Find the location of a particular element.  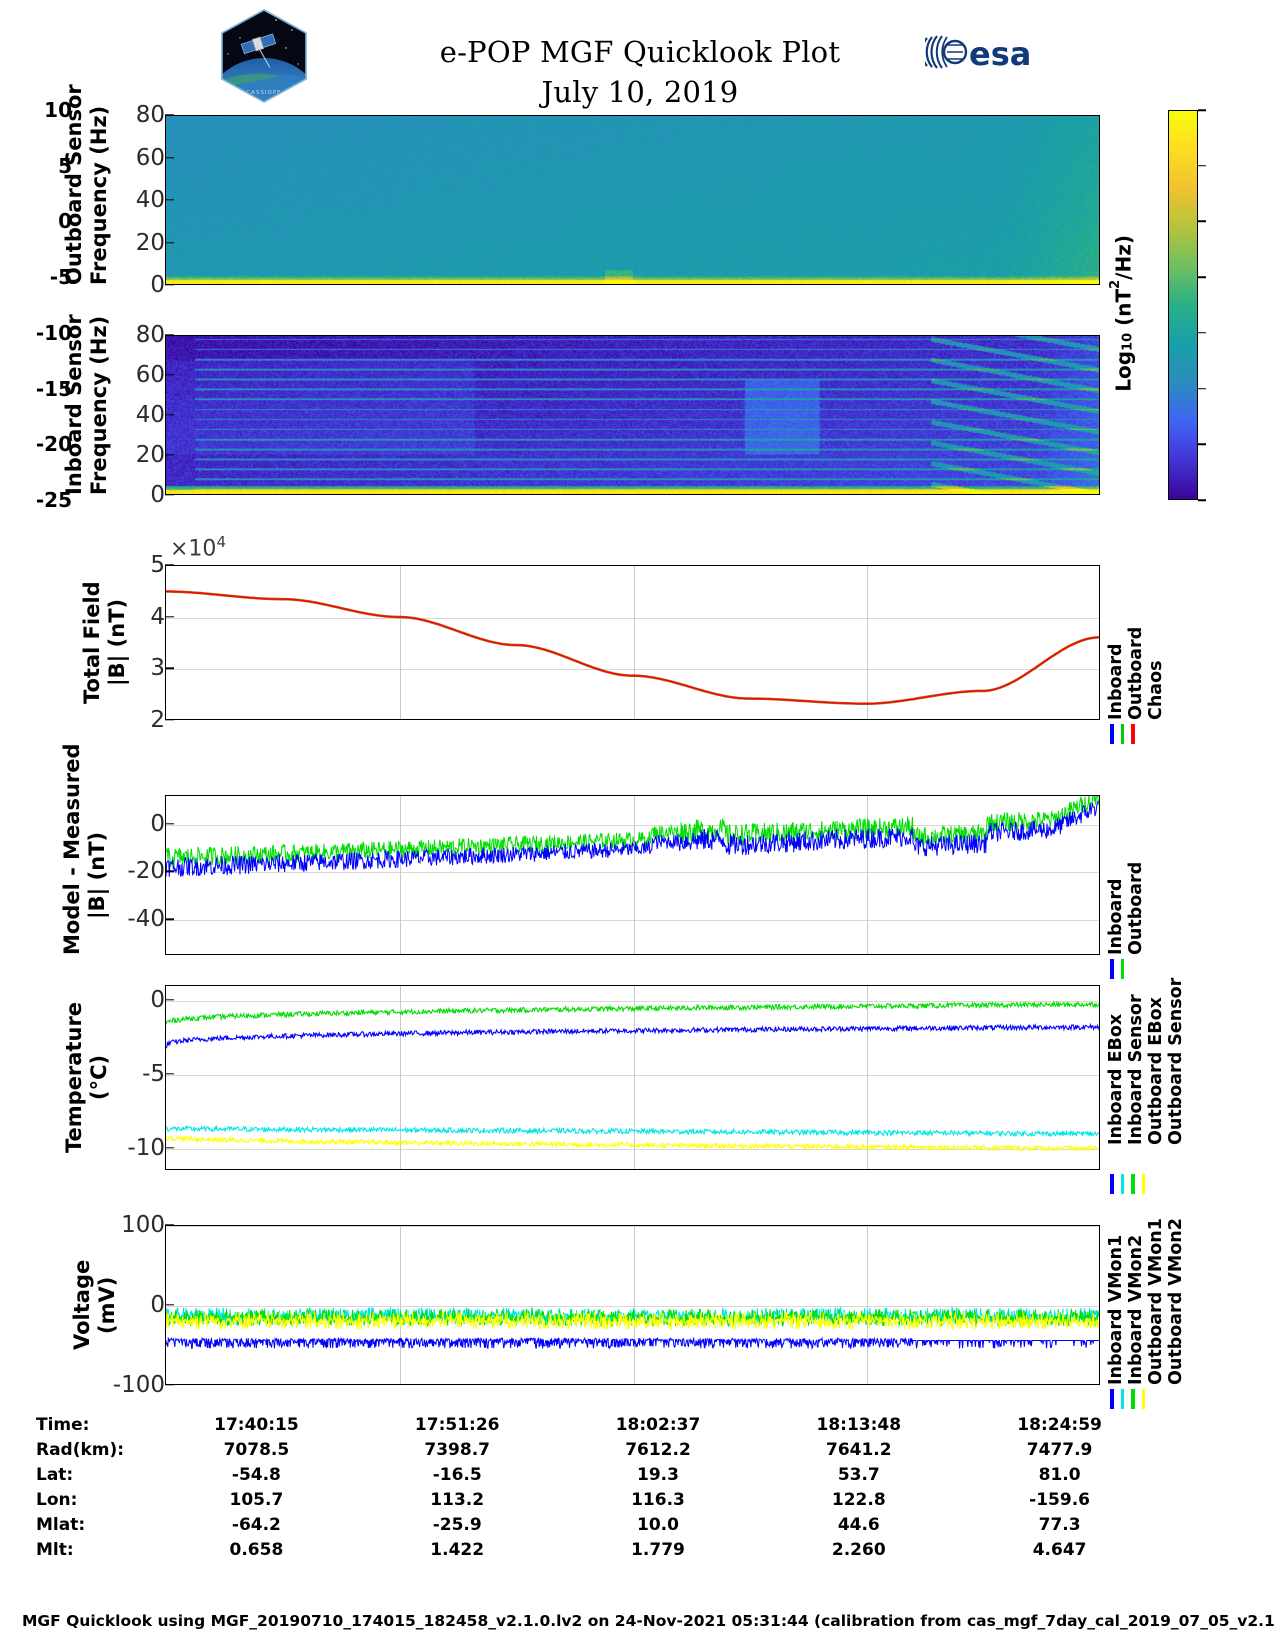

ephemeris-cell: 105.7 is located at coordinates (256, 1499).